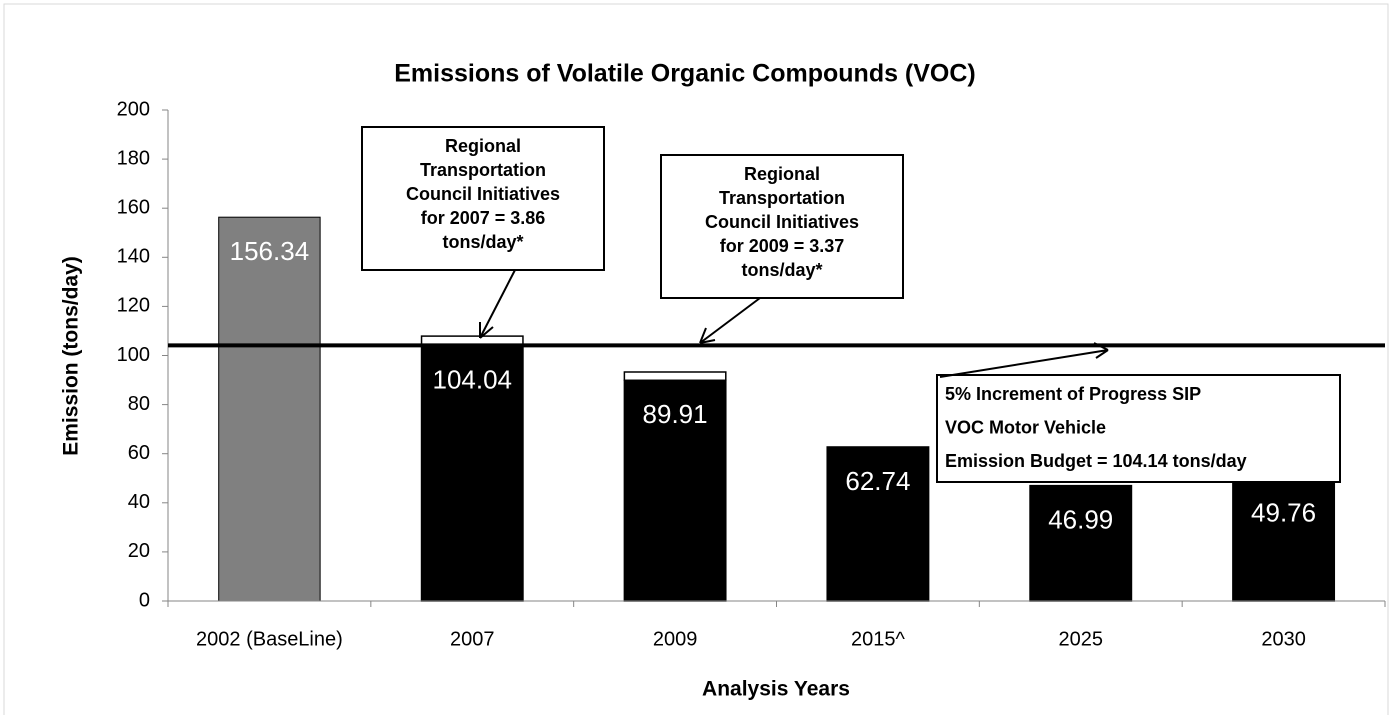 The width and height of the screenshot is (1392, 715). I want to click on value-label: 156.34, so click(270, 251).